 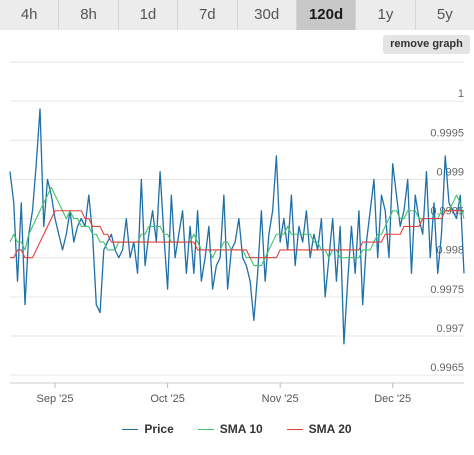 I want to click on legend-label-price: Price, so click(x=159, y=429).